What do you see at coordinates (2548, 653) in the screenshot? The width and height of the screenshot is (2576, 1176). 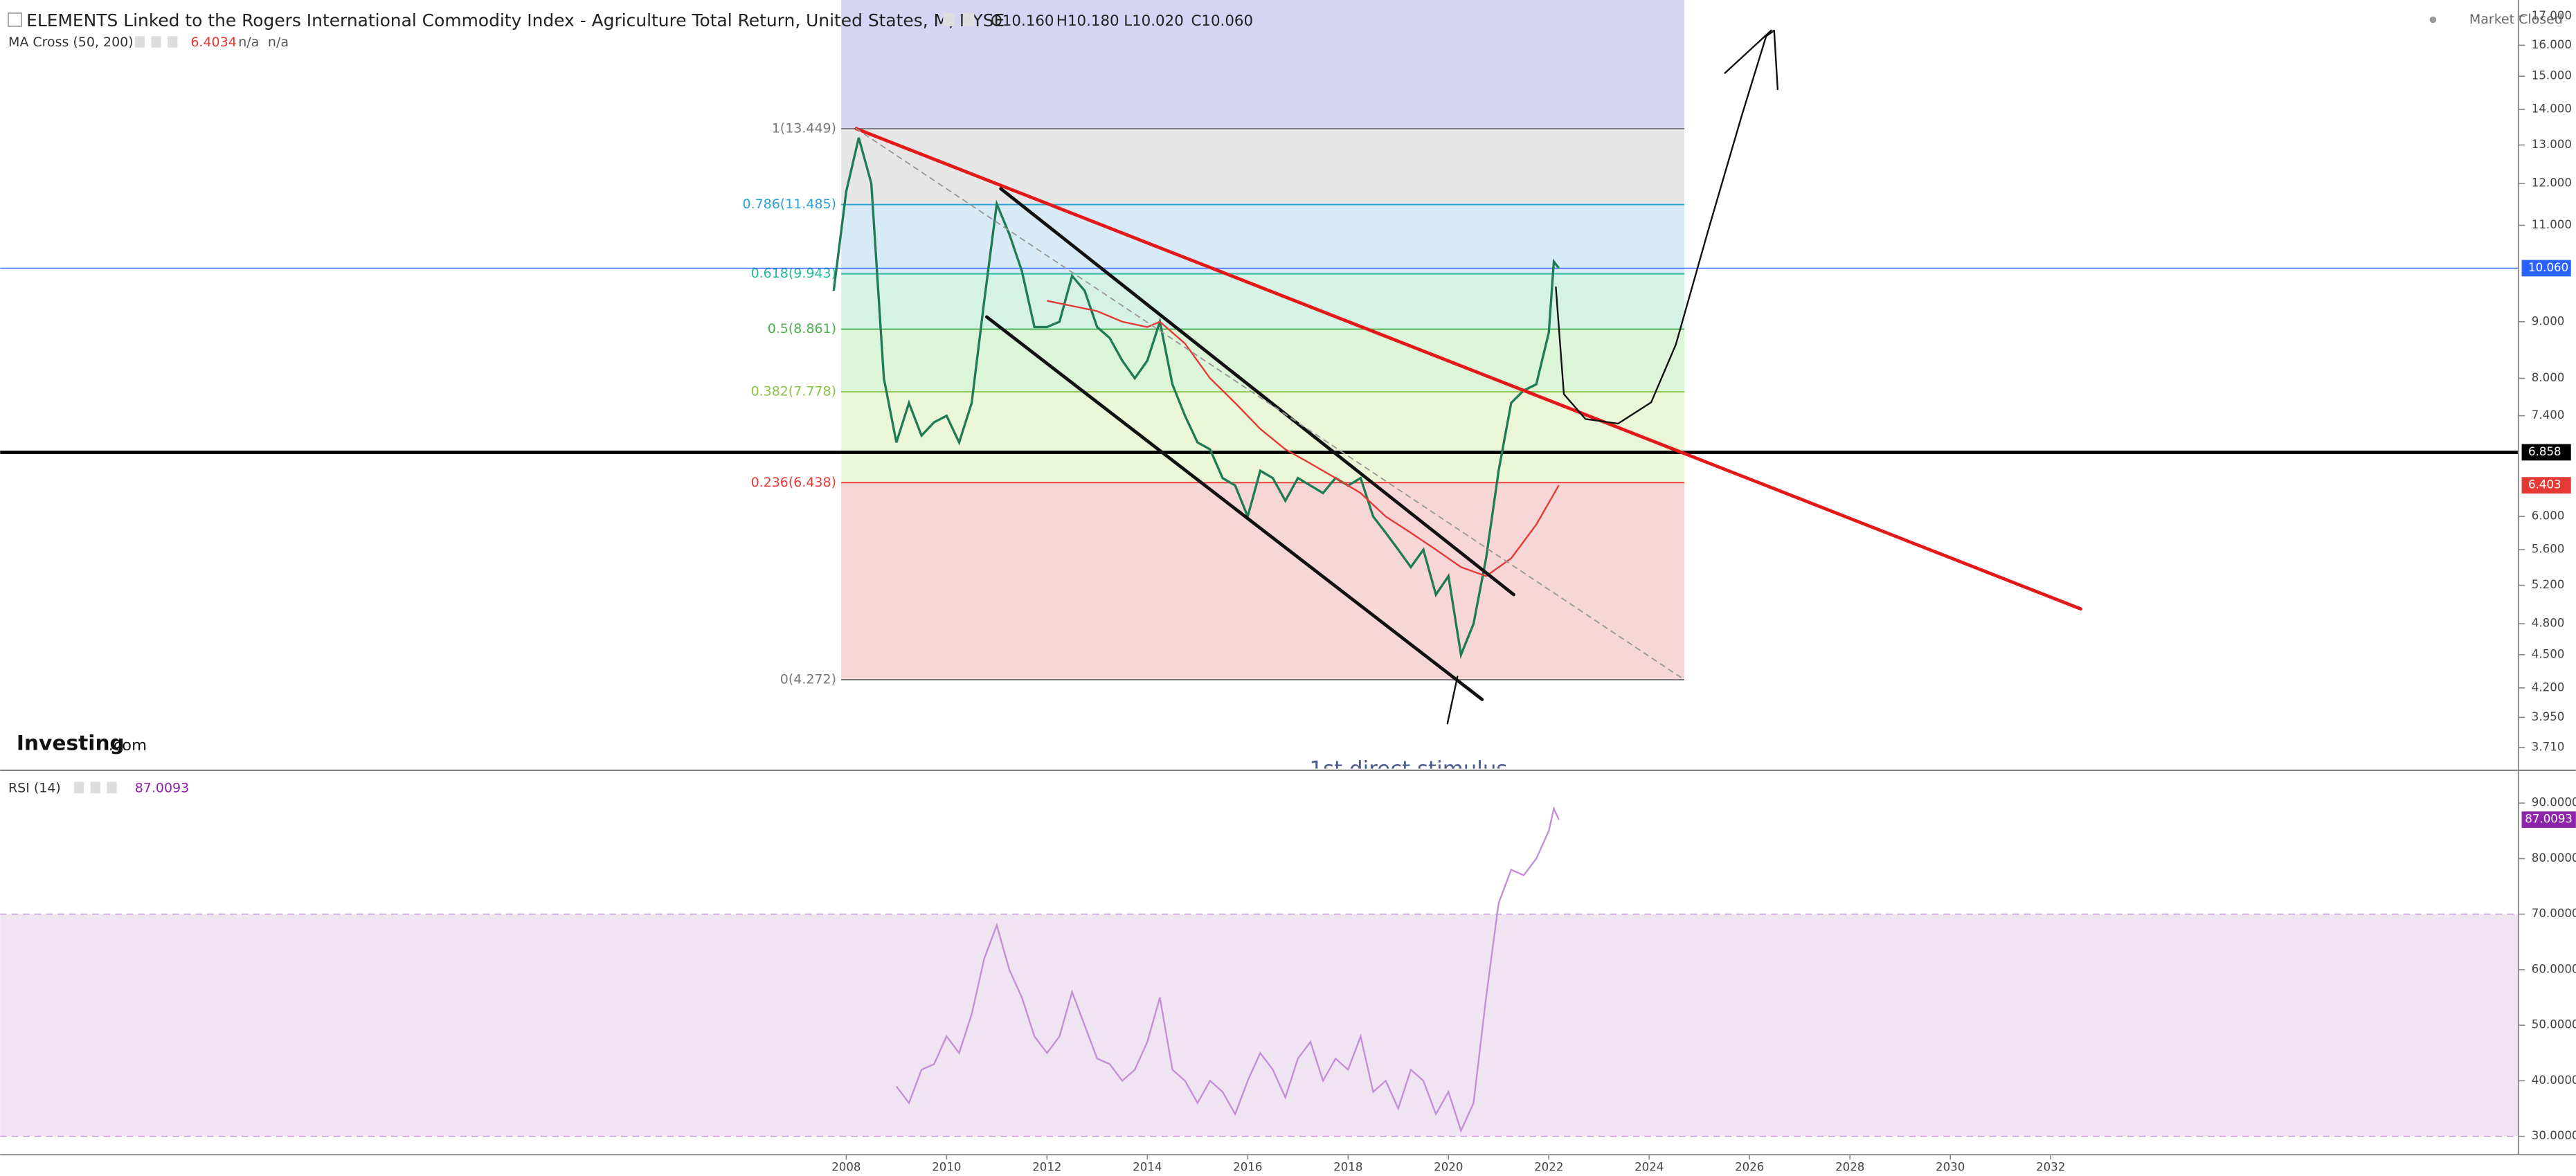 I see `y-tick-label: 4.500` at bounding box center [2548, 653].